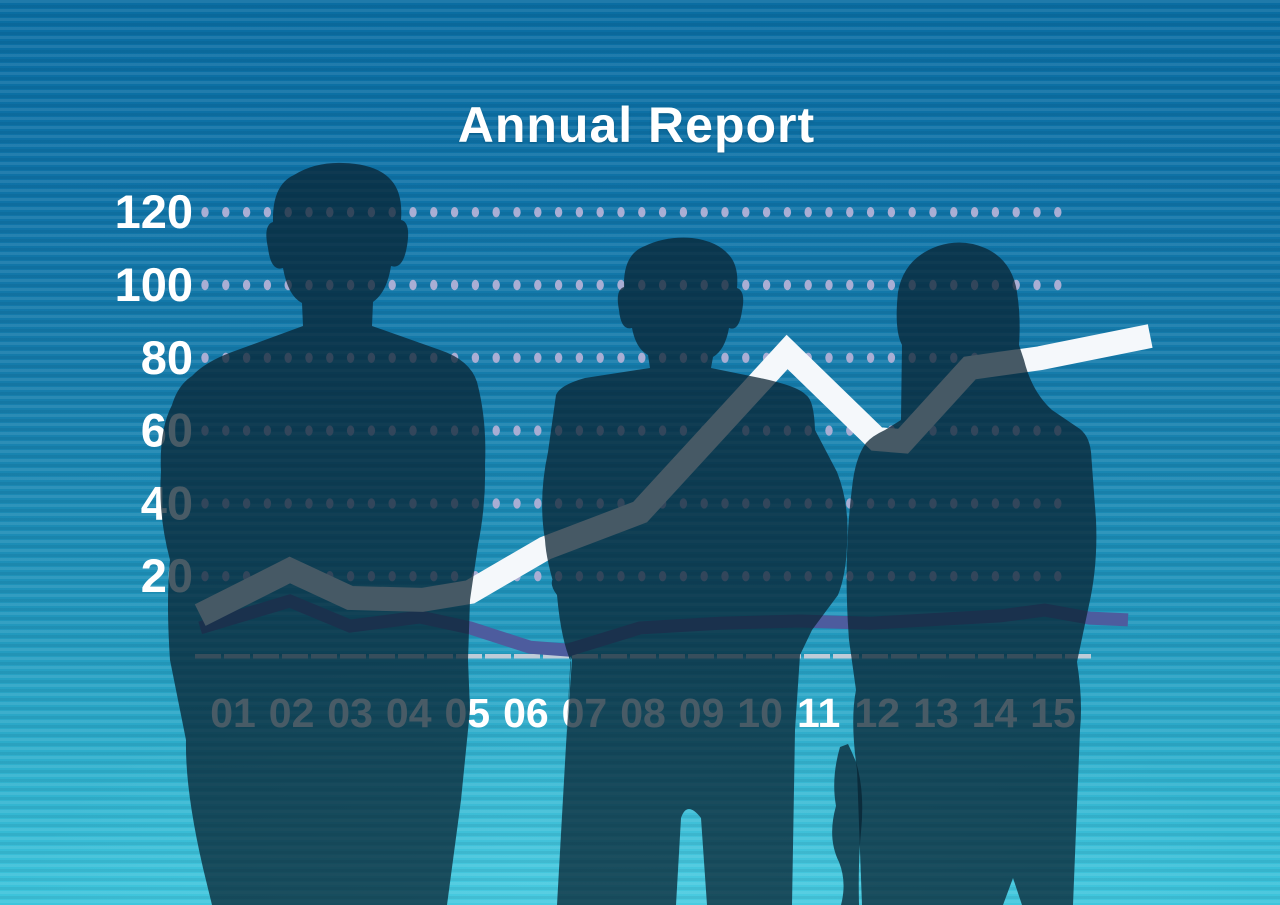 This screenshot has height=905, width=1280. Describe the element at coordinates (154, 284) in the screenshot. I see `y-axis-tick-label: 100` at that location.